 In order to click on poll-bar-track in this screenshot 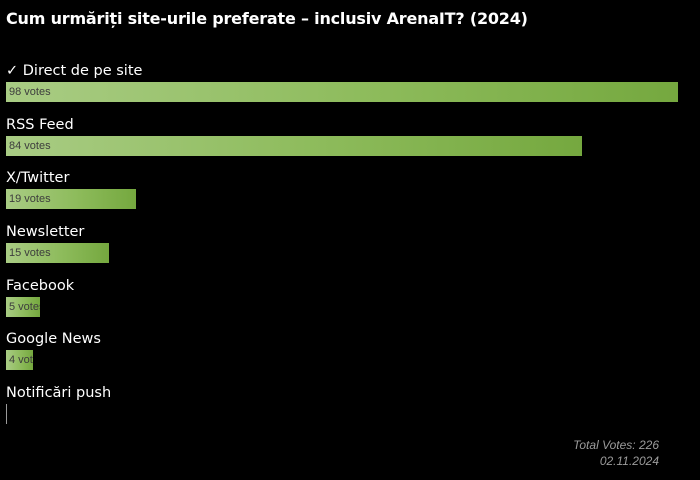, I will do `click(342, 414)`.